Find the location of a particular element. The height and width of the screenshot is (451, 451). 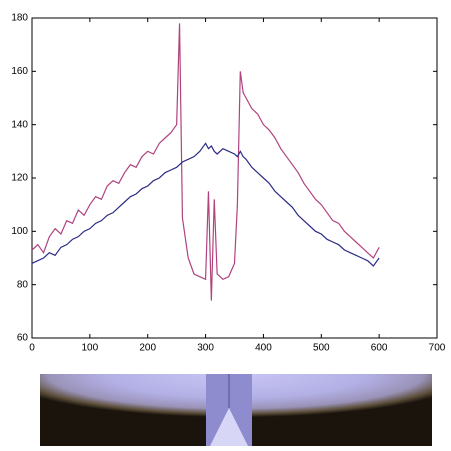

photo-cone is located at coordinates (229, 427).